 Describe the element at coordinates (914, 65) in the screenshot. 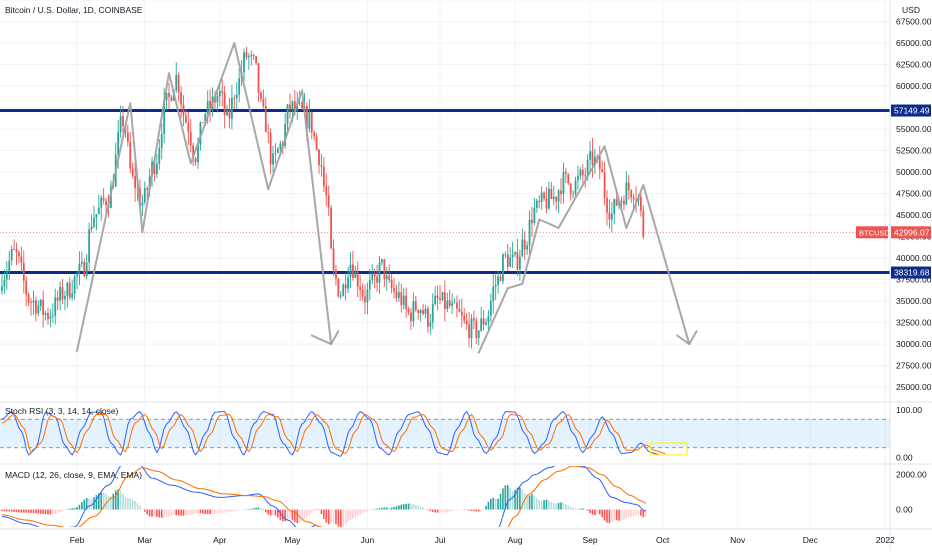

I see `price-tick-label: 62500.00` at that location.